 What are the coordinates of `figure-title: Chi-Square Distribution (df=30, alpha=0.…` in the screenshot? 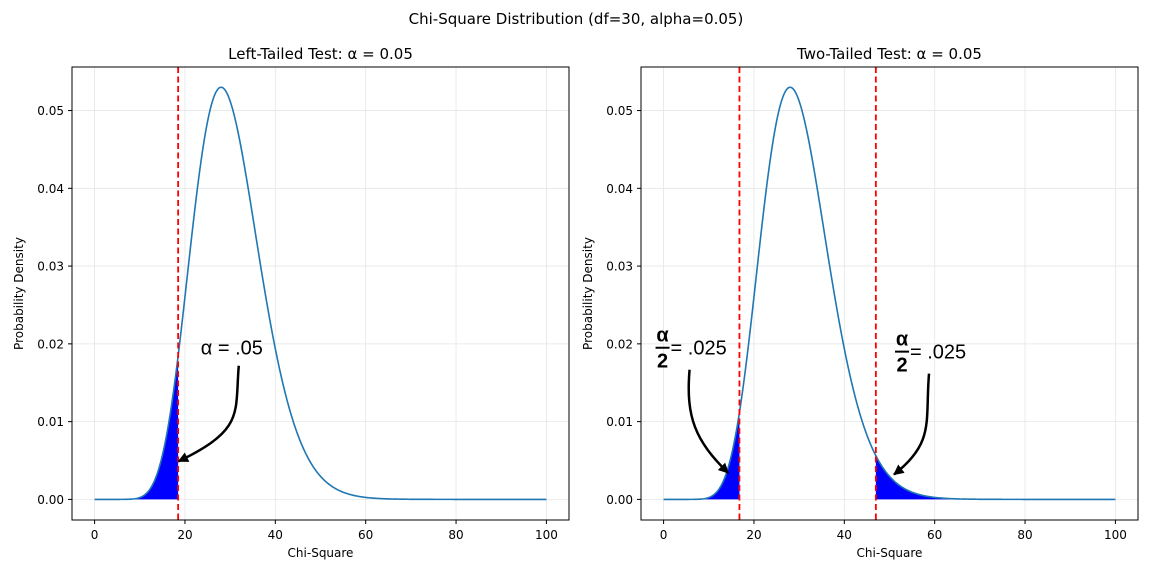 It's located at (576, 19).